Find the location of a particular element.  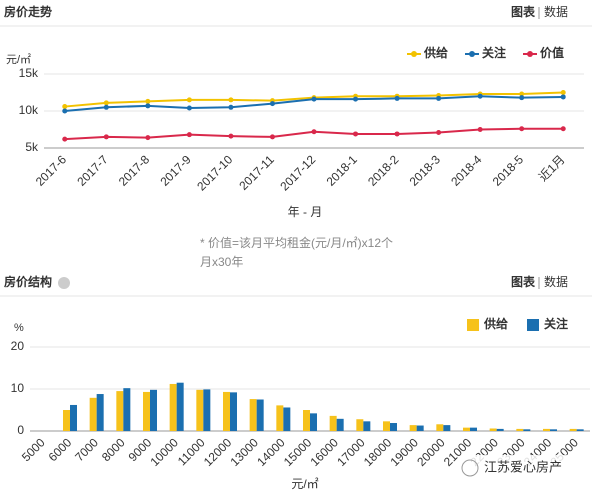

y-tick-label: 0 is located at coordinates (20, 430).